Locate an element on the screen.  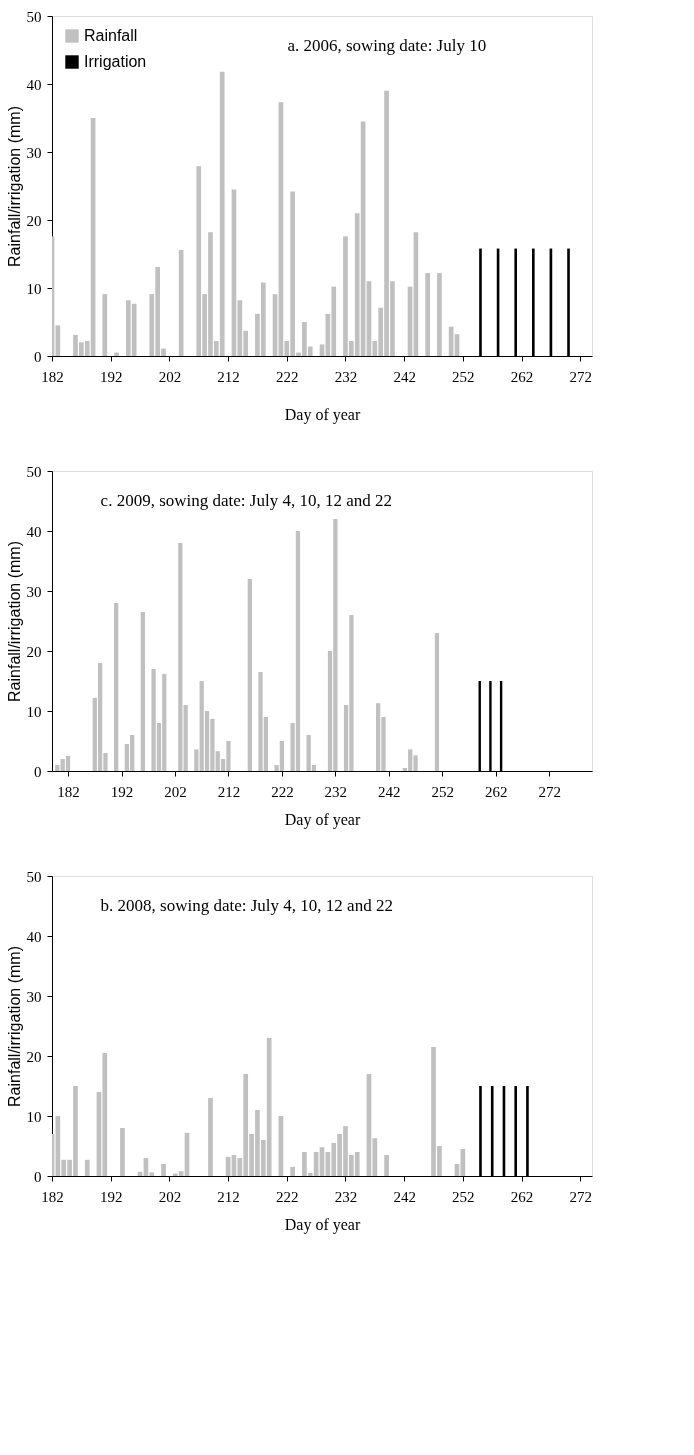
legend-label: Rainfall is located at coordinates (111, 35).